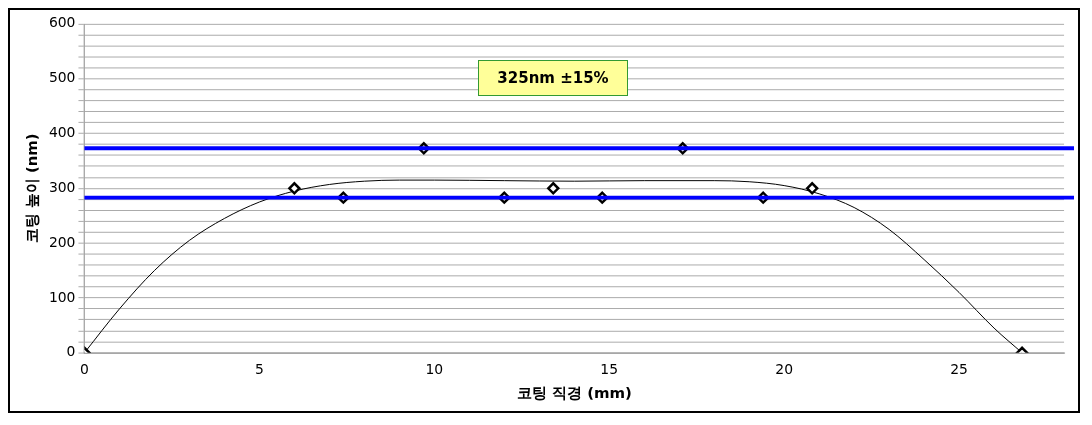  What do you see at coordinates (553, 78) in the screenshot?
I see `annotation: 325nm ±15%` at bounding box center [553, 78].